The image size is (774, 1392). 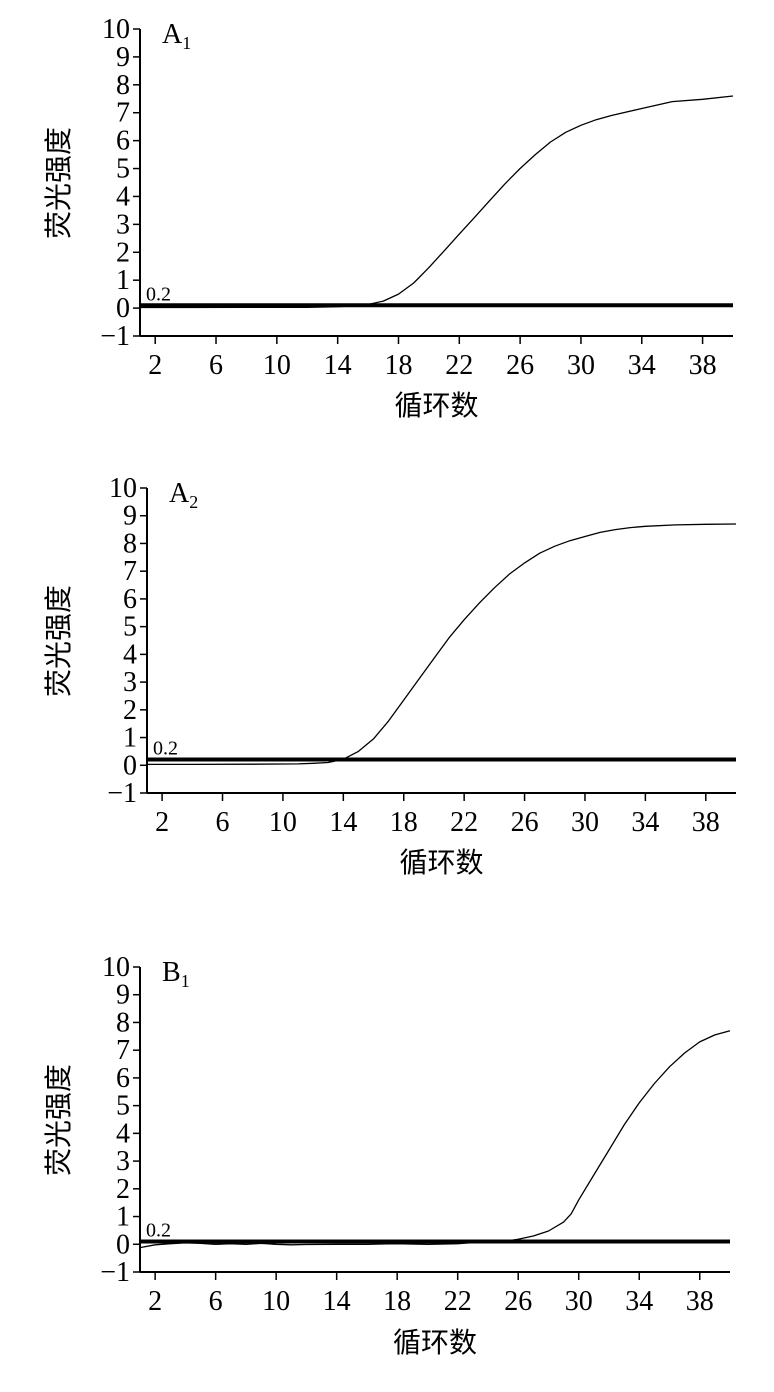 What do you see at coordinates (176, 974) in the screenshot?
I see `panel-label: B1` at bounding box center [176, 974].